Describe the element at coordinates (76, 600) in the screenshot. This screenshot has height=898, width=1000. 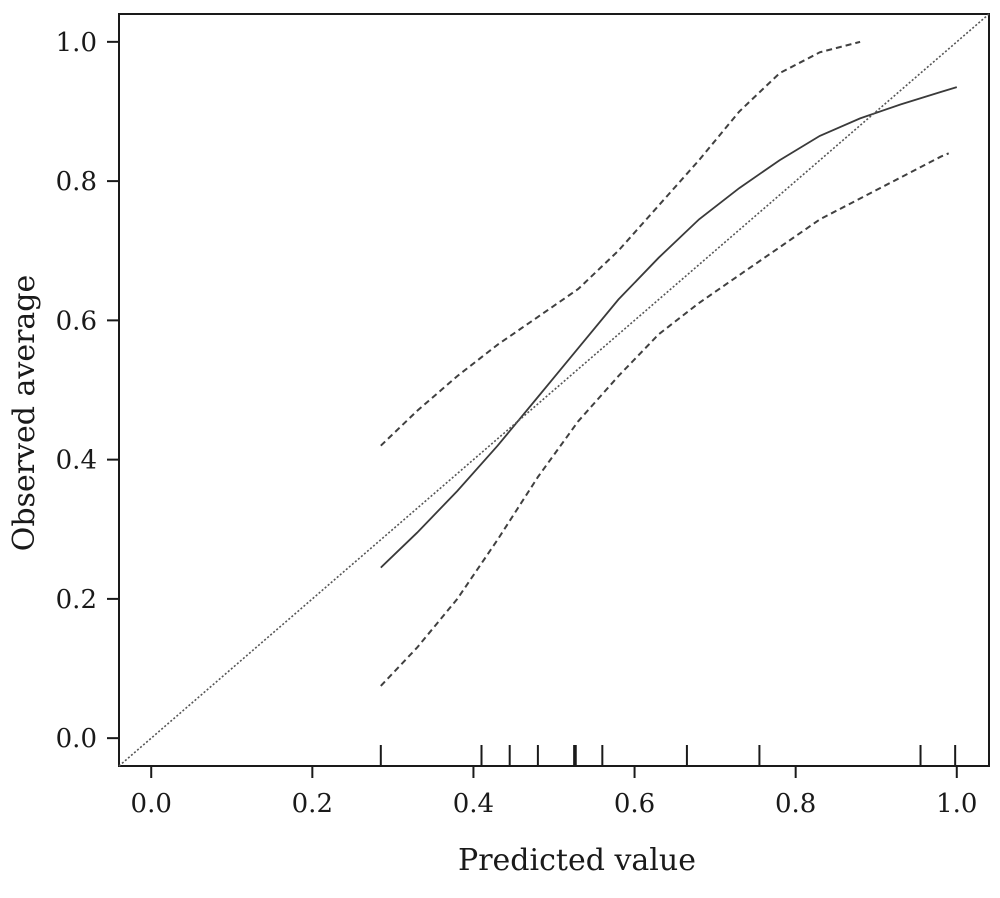
I see `y-tick-label: 0.2` at that location.